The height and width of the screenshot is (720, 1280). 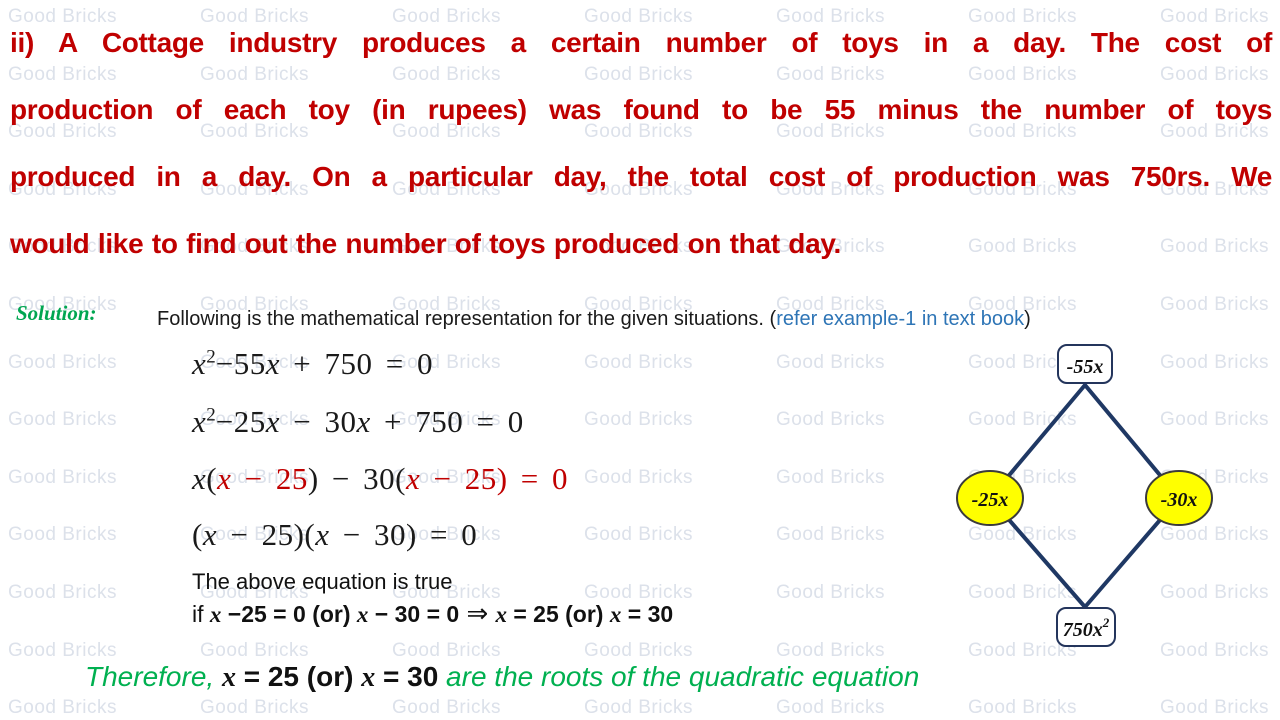 I want to click on explanation-line-1: The above equation is true, so click(x=322, y=581).